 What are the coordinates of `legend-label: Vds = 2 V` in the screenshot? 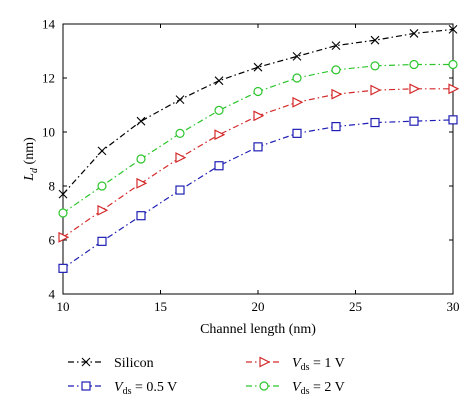 It's located at (318, 388).